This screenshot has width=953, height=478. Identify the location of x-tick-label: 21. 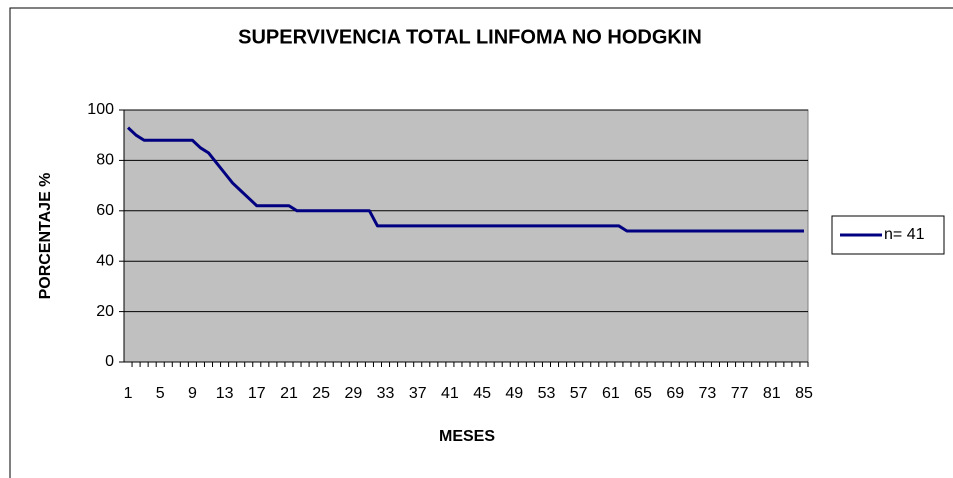
(289, 393).